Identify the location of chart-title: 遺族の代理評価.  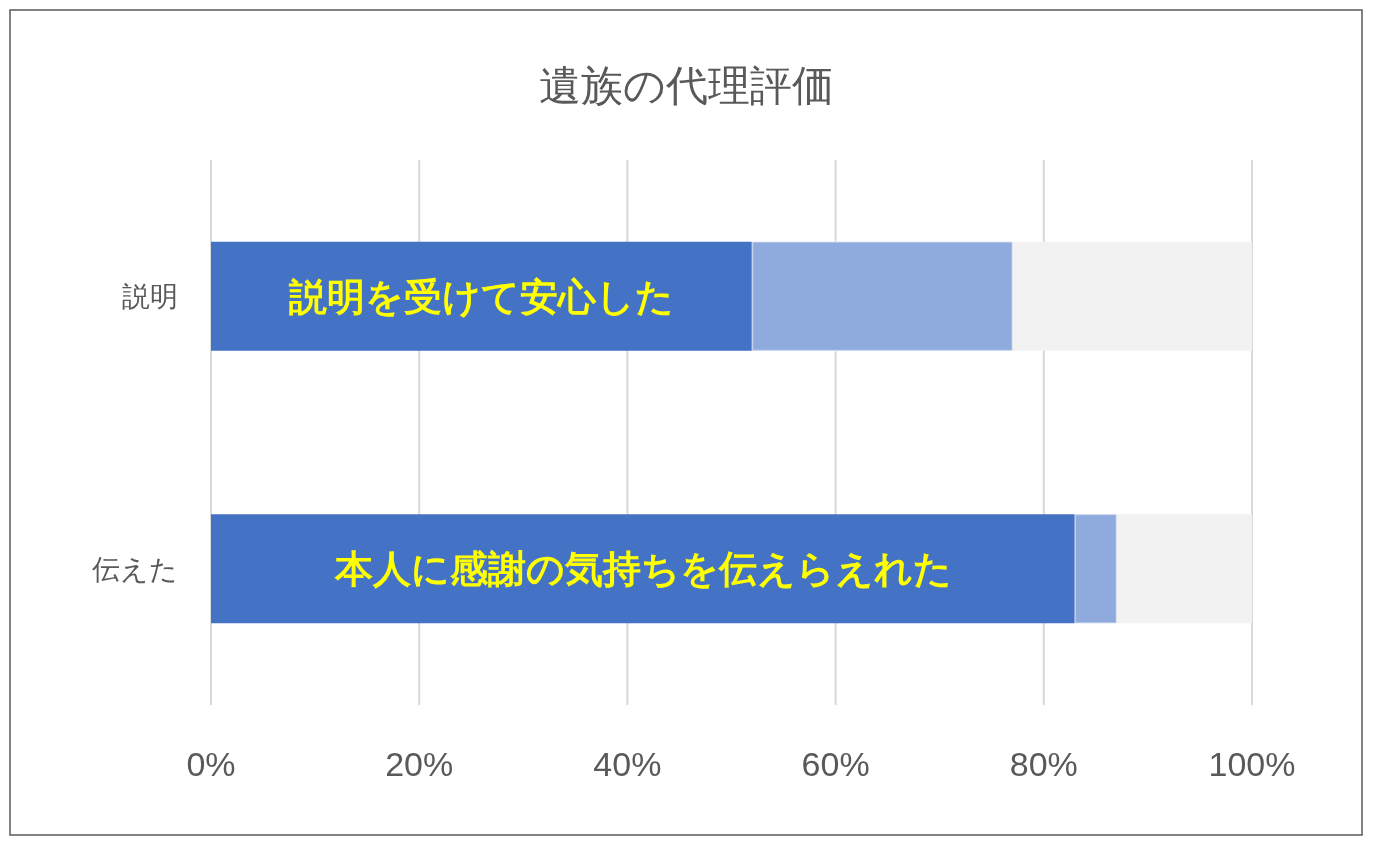
(686, 85).